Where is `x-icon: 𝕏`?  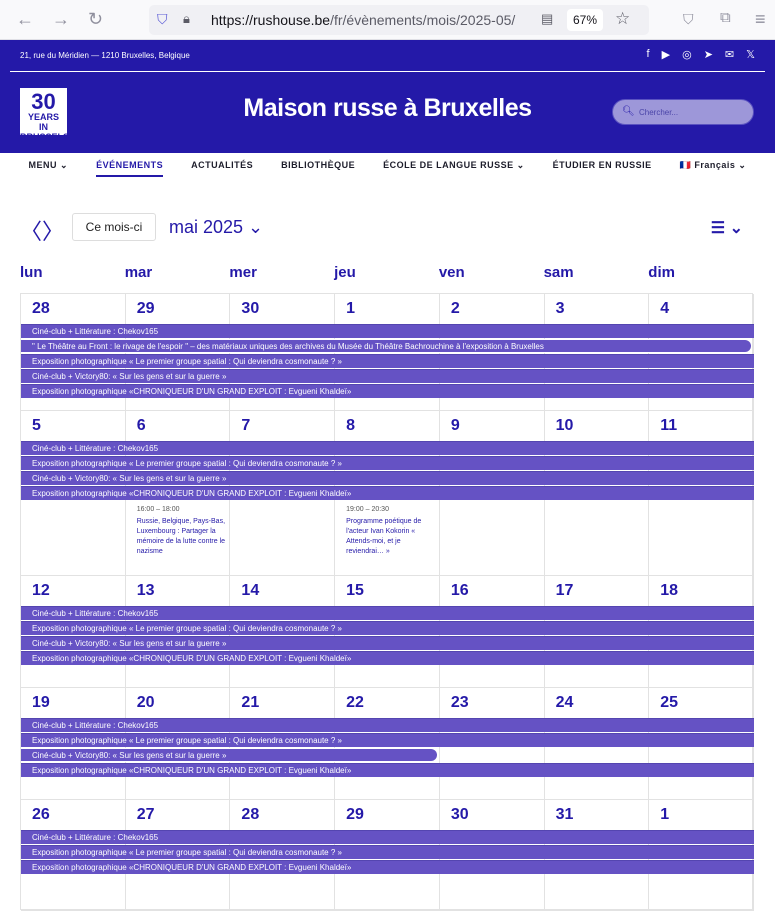
x-icon: 𝕏 is located at coordinates (750, 55).